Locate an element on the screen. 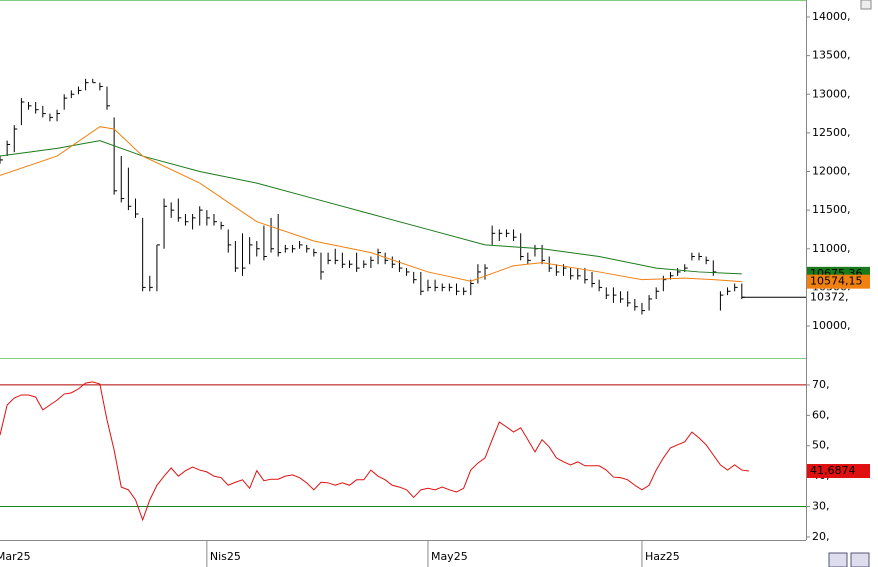 The height and width of the screenshot is (567, 878). y-tick-label: 12500, is located at coordinates (831, 132).